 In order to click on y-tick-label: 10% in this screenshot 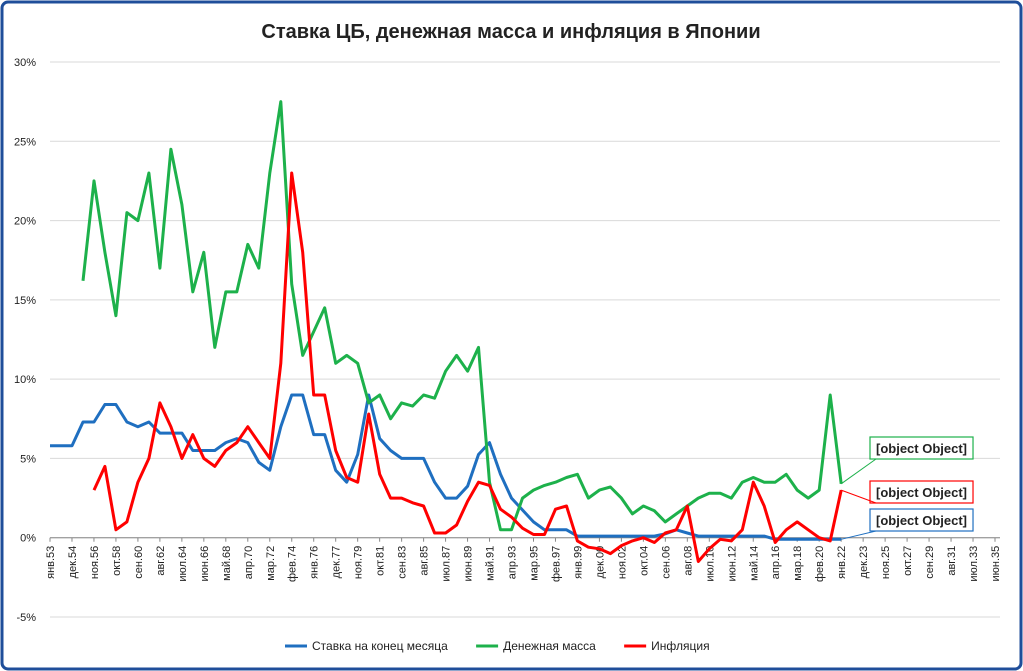, I will do `click(25, 380)`.